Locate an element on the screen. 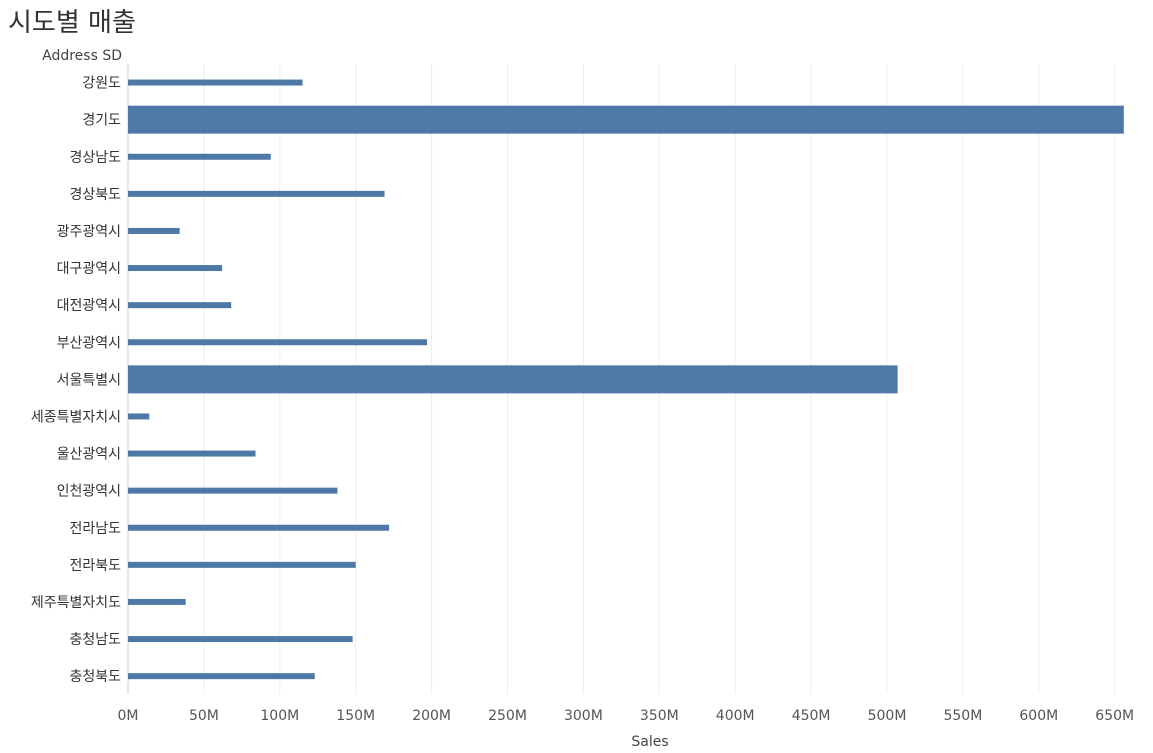 The image size is (1153, 753). category-label: 경상북도 is located at coordinates (95, 195).